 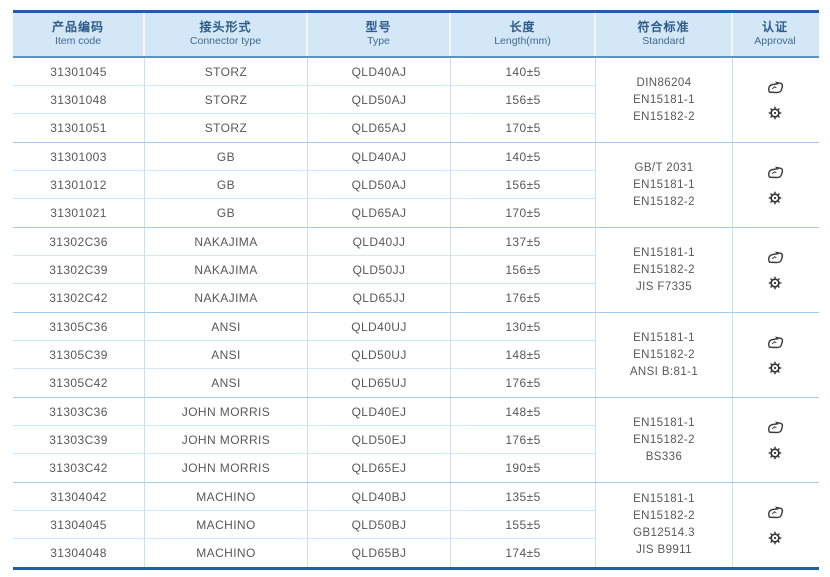 I want to click on column-header-type: 型号 Type, so click(x=379, y=34).